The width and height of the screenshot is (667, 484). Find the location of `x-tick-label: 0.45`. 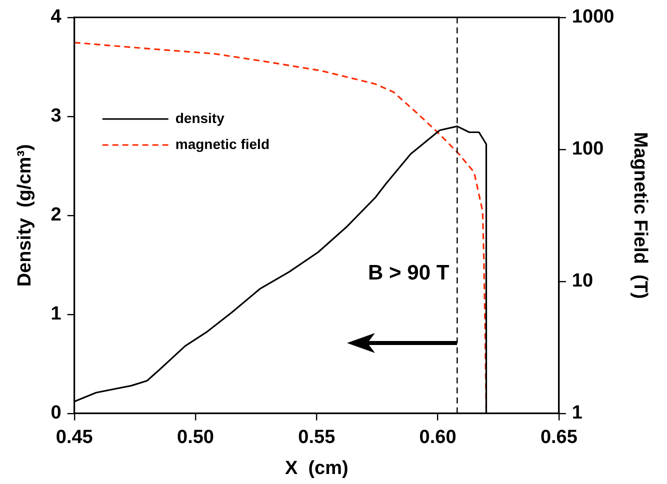

x-tick-label: 0.45 is located at coordinates (75, 437).